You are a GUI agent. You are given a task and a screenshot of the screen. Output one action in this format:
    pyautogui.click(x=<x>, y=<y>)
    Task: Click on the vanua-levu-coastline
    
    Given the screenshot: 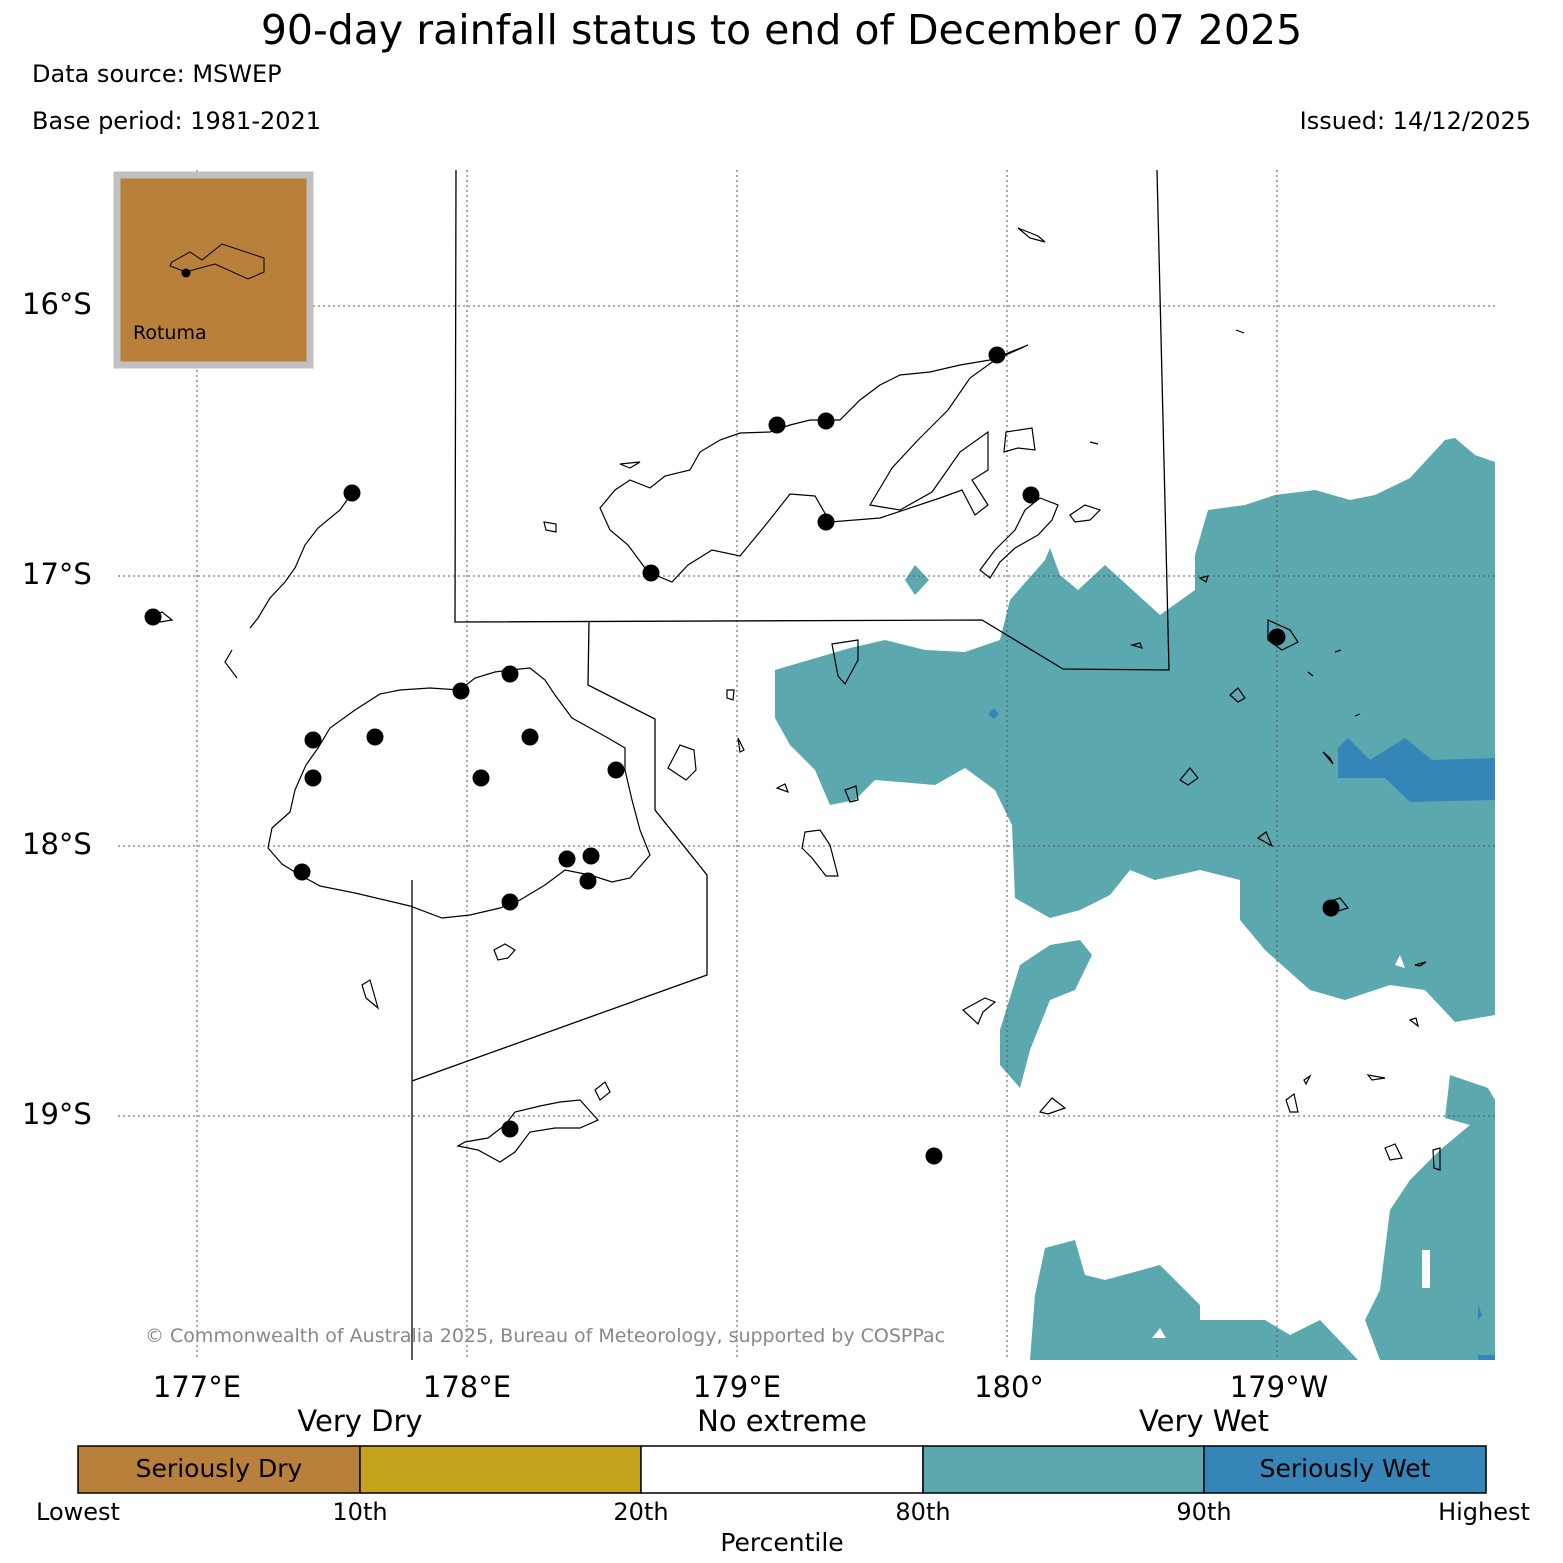 What is the action you would take?
    pyautogui.click(x=814, y=463)
    